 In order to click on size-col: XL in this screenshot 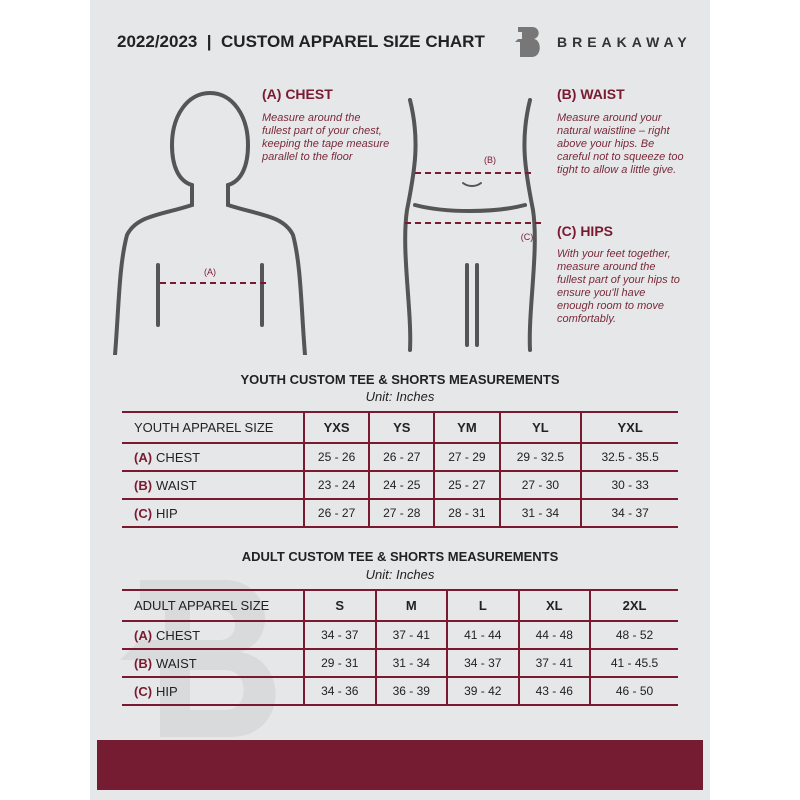, I will do `click(554, 606)`.